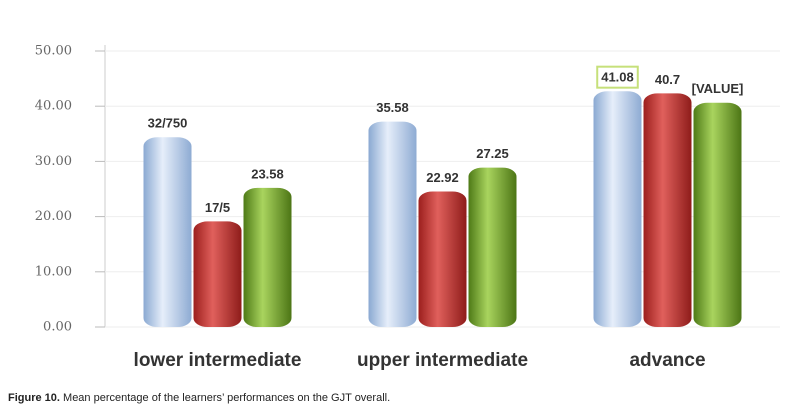 Image resolution: width=793 pixels, height=413 pixels. I want to click on x-tick-label: advance, so click(667, 360).